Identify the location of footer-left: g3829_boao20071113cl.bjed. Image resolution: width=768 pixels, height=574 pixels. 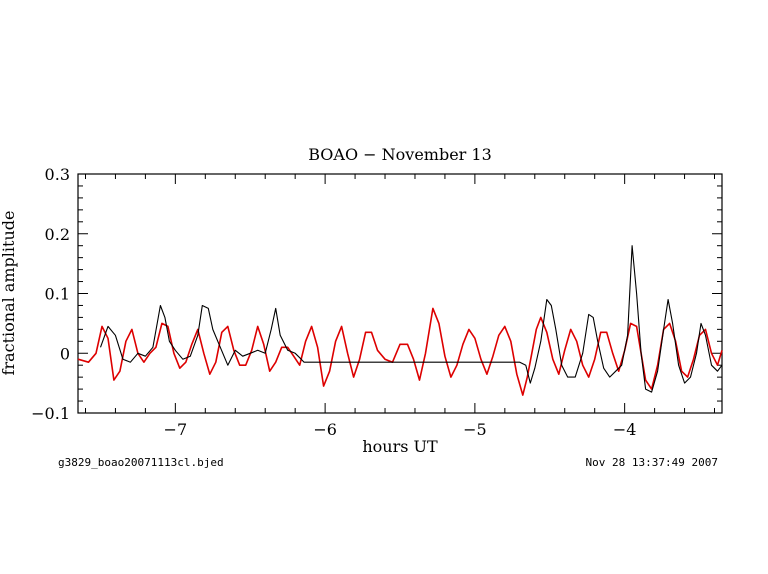
(141, 462).